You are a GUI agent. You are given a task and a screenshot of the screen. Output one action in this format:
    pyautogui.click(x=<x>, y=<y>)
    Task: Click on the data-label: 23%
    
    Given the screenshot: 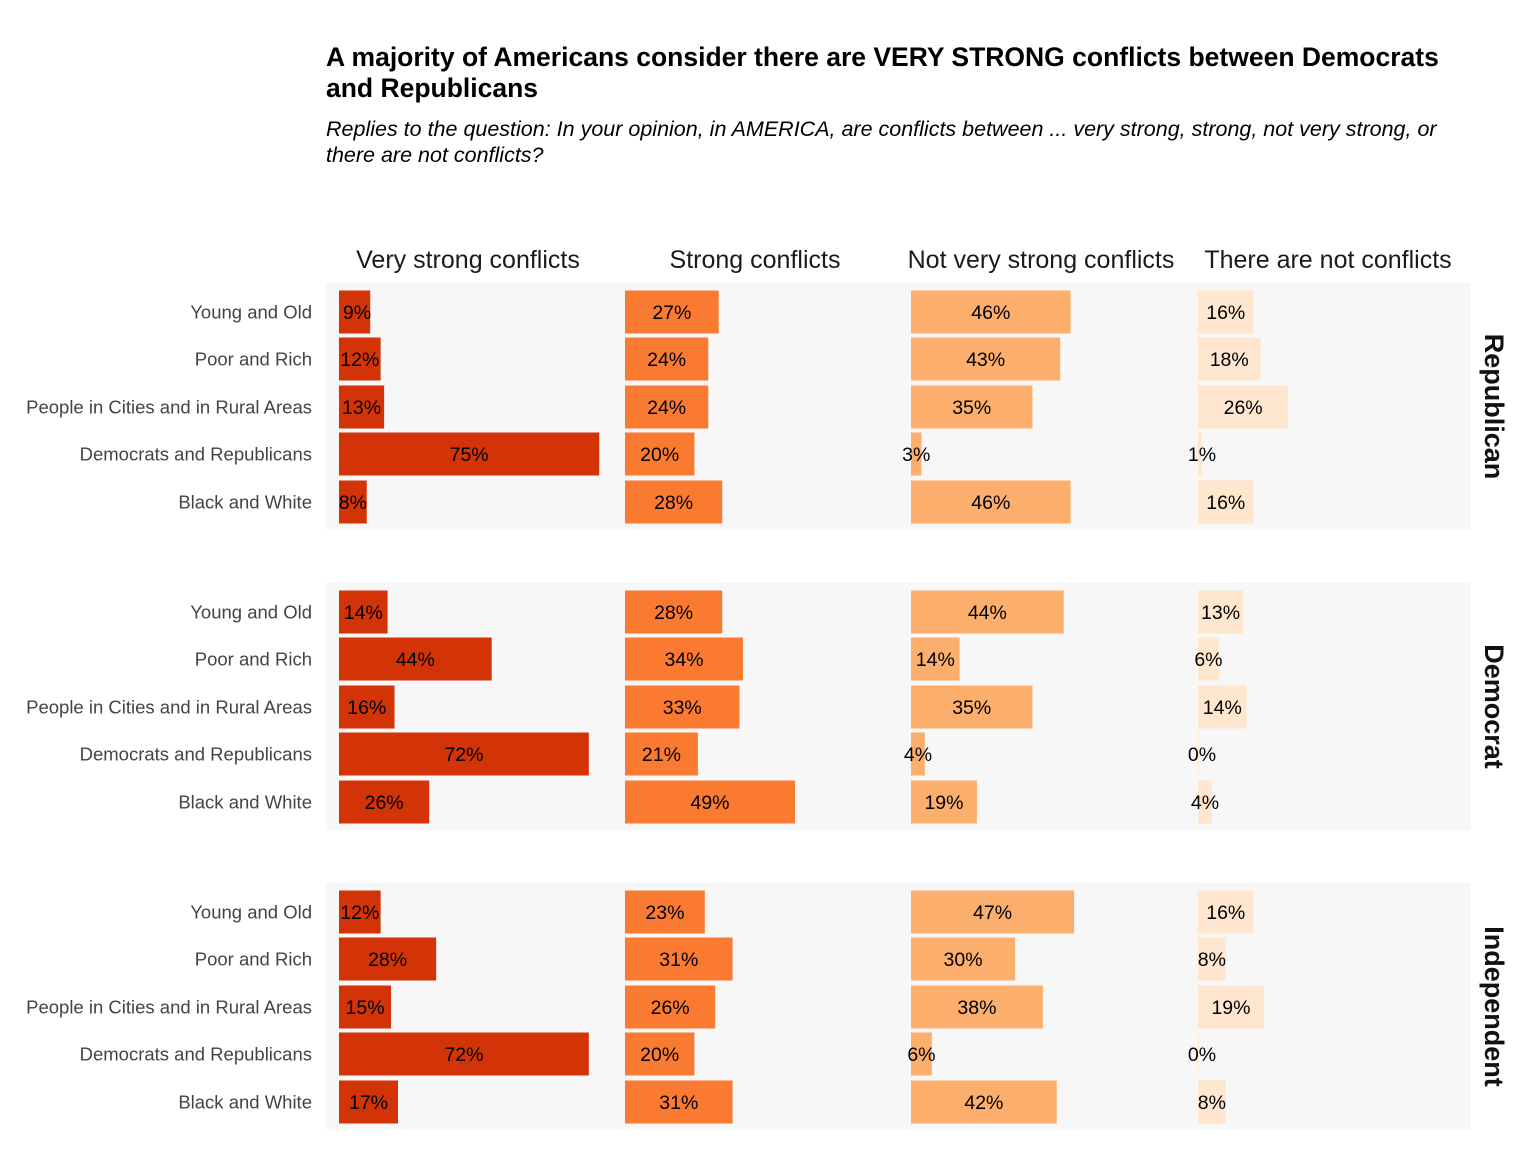 What is the action you would take?
    pyautogui.click(x=664, y=913)
    